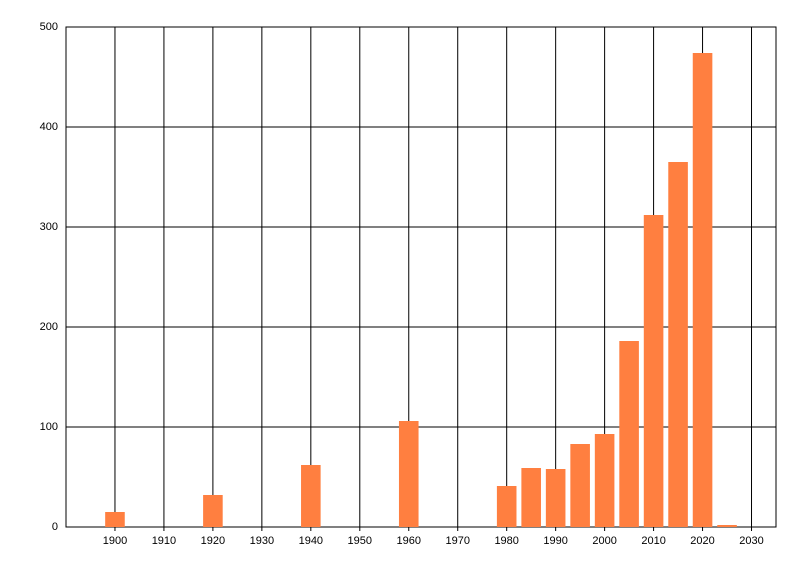 The width and height of the screenshot is (800, 576). What do you see at coordinates (751, 541) in the screenshot?
I see `x-tick-label: 2030` at bounding box center [751, 541].